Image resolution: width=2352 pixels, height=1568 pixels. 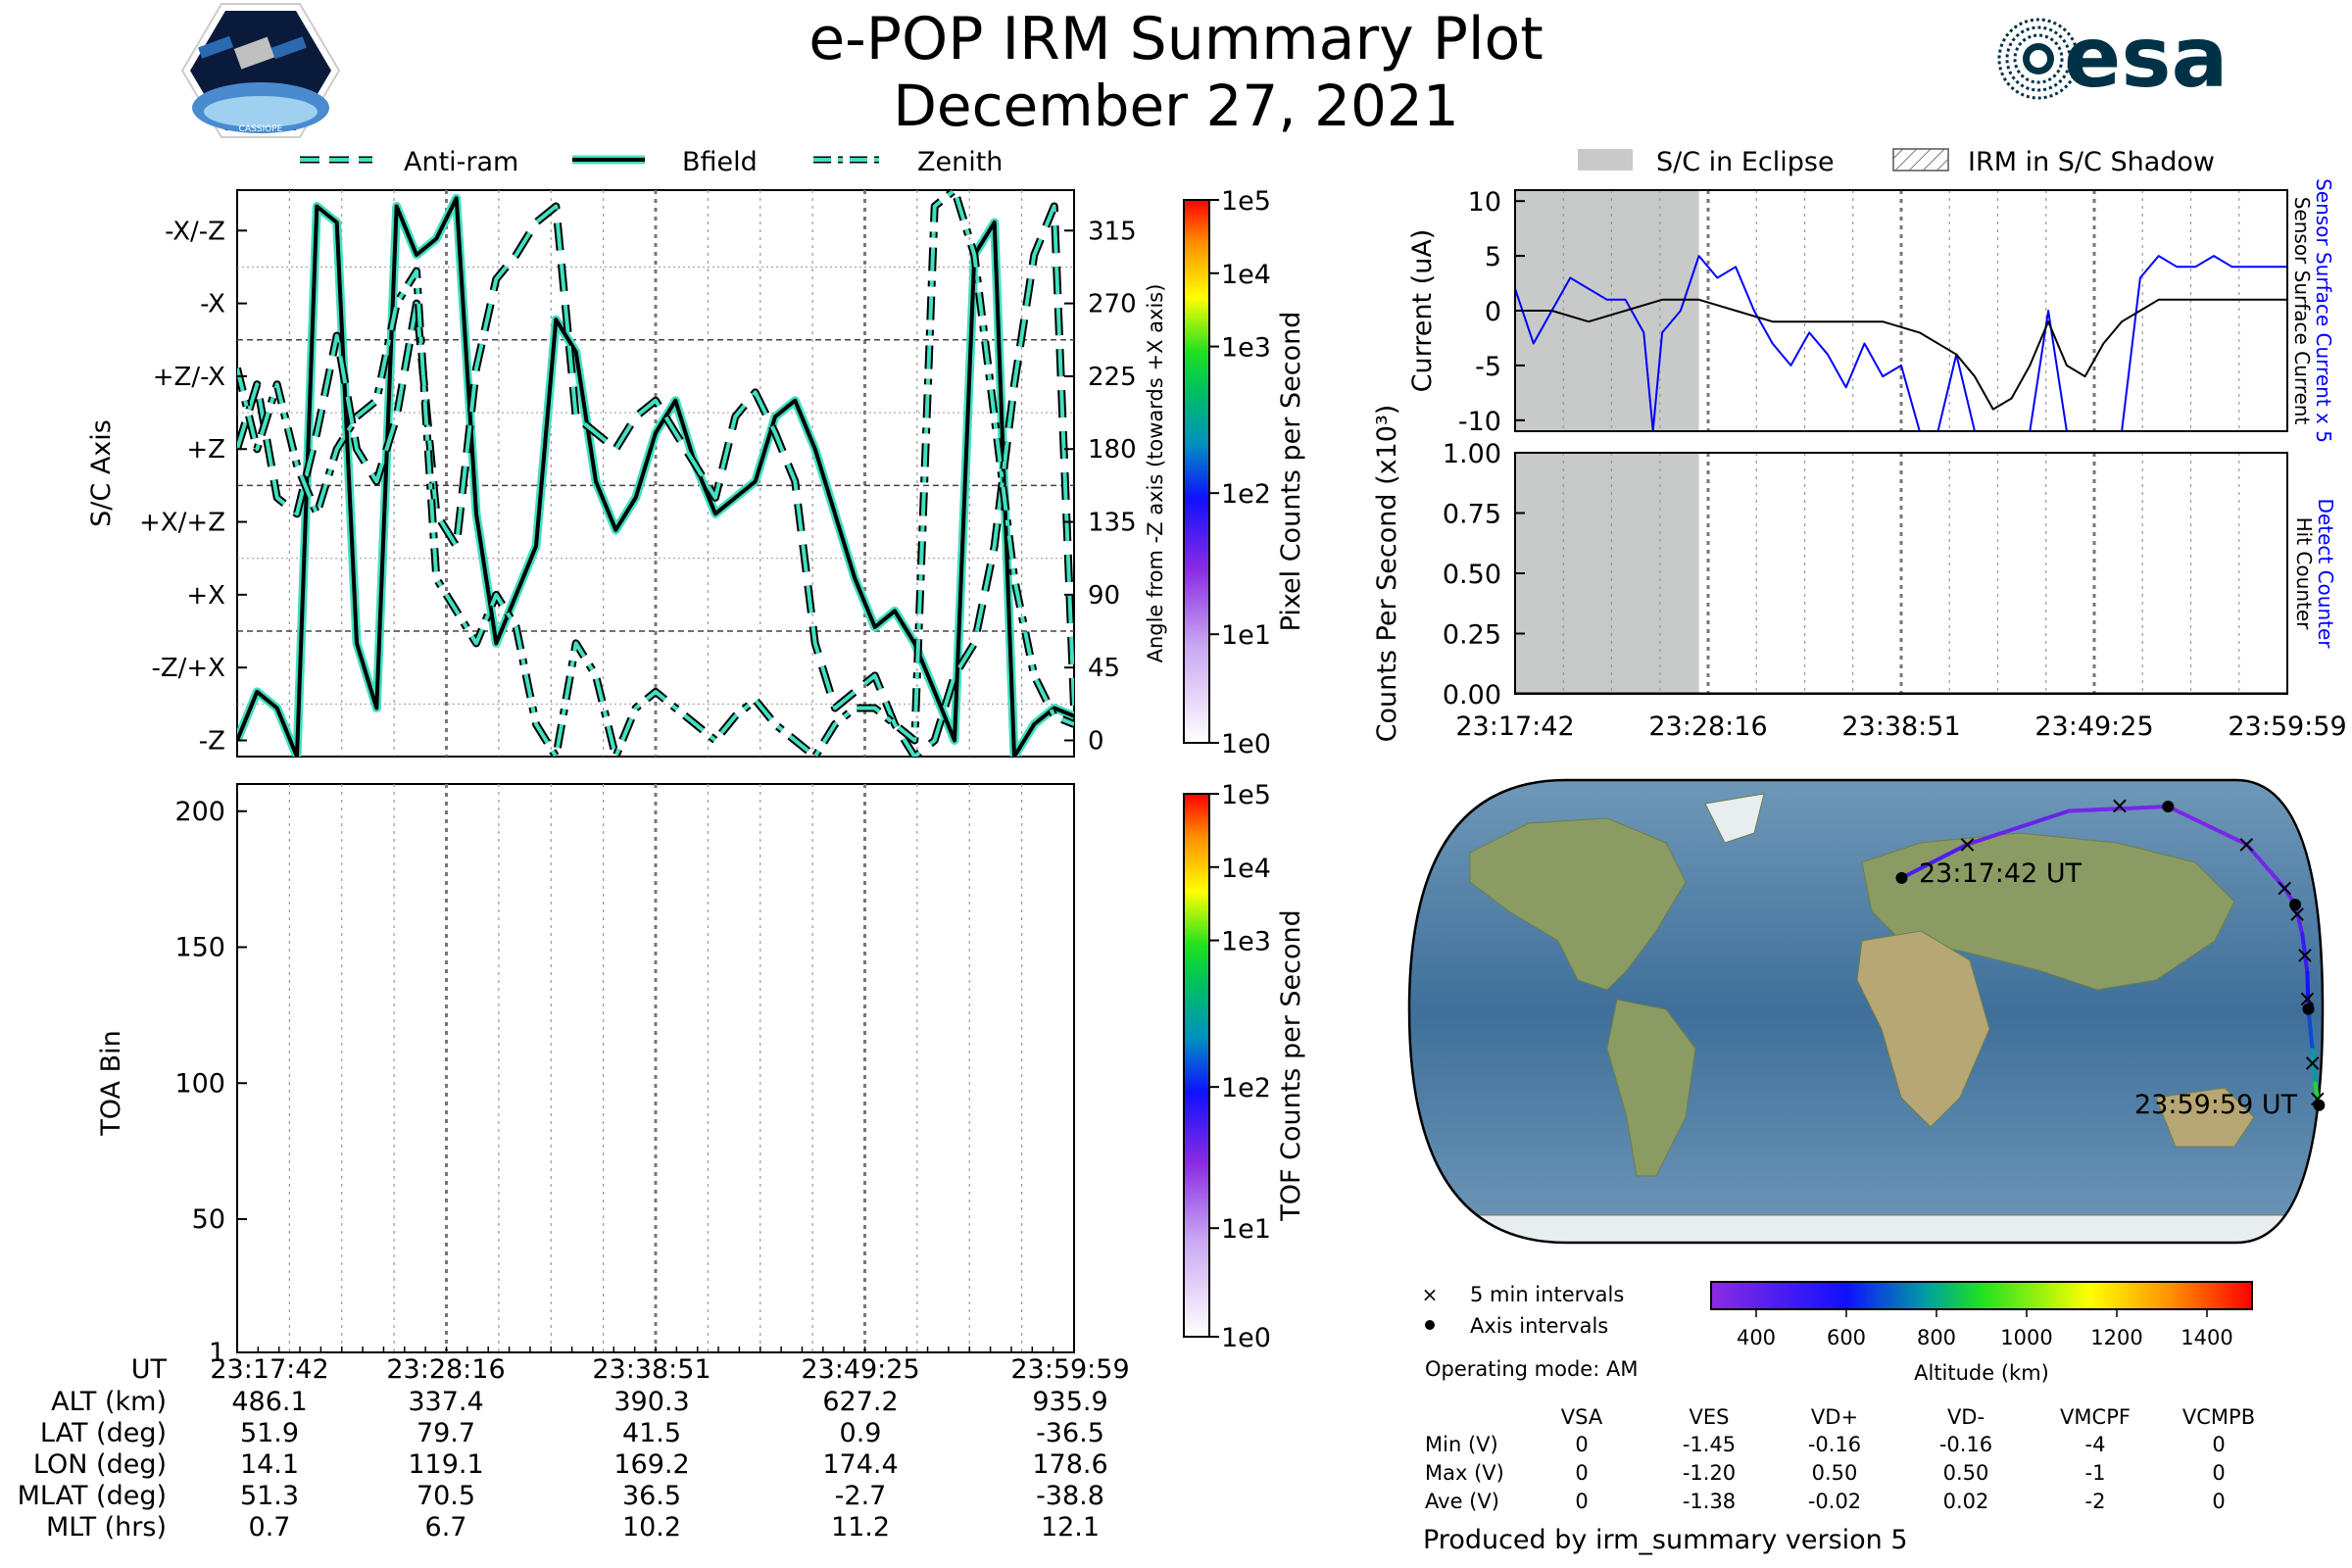 What do you see at coordinates (1484, 202) in the screenshot?
I see `current-ytick-label: 10` at bounding box center [1484, 202].